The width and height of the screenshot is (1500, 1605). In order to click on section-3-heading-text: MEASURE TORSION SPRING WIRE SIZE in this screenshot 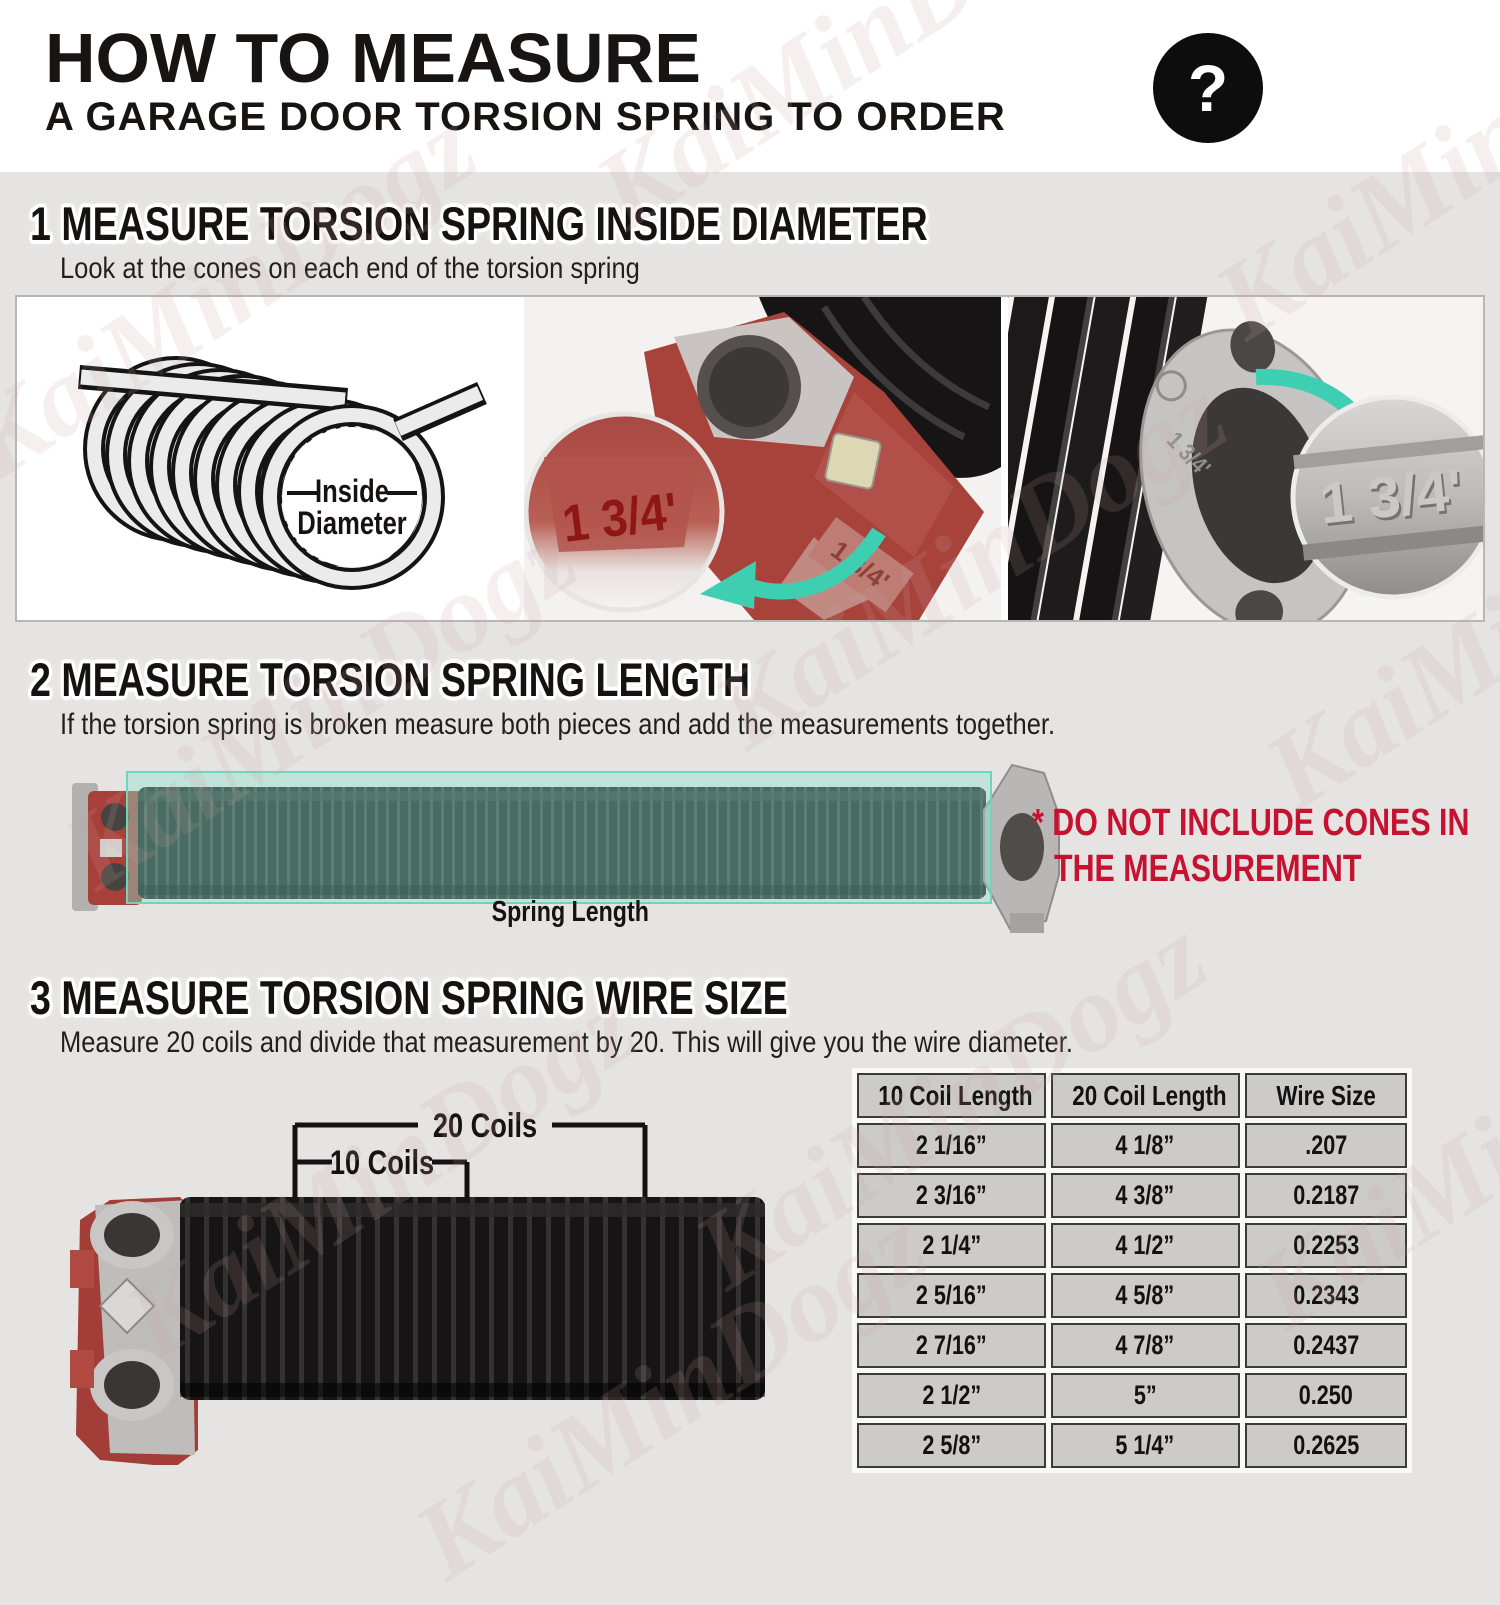, I will do `click(424, 997)`.